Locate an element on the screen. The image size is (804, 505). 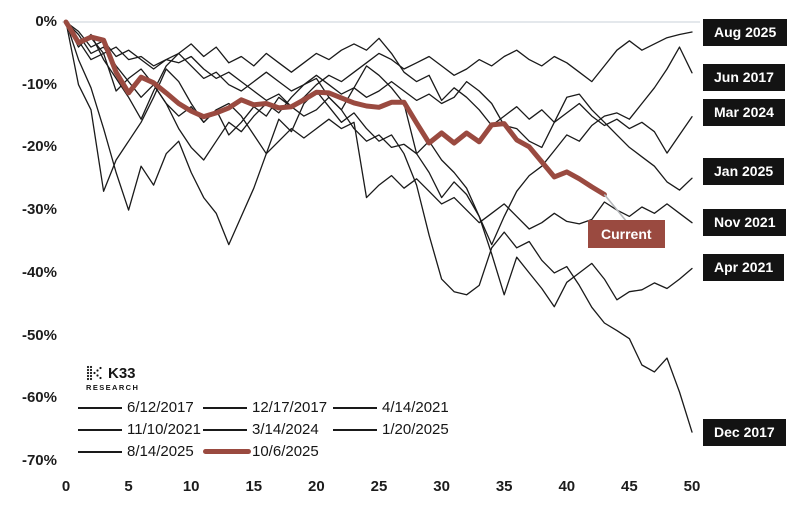
end-label-apr-2021: Apr 2021 is located at coordinates (744, 268).